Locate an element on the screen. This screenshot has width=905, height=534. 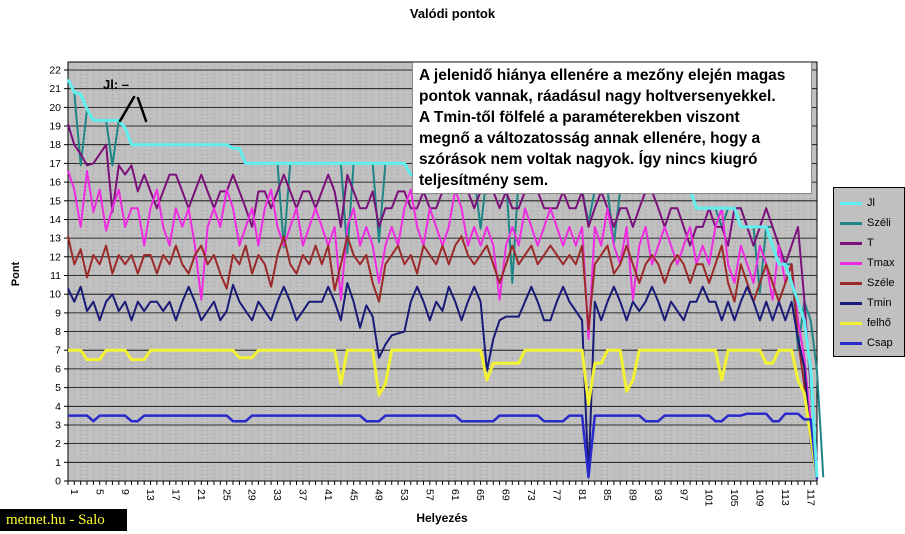
legend-entry-t: T is located at coordinates (869, 243).